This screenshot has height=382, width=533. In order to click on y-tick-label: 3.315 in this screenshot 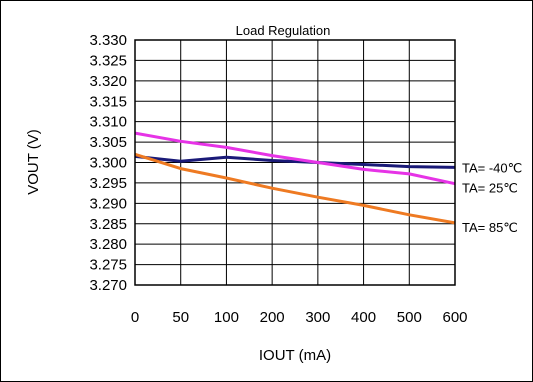, I will do `click(108, 101)`.